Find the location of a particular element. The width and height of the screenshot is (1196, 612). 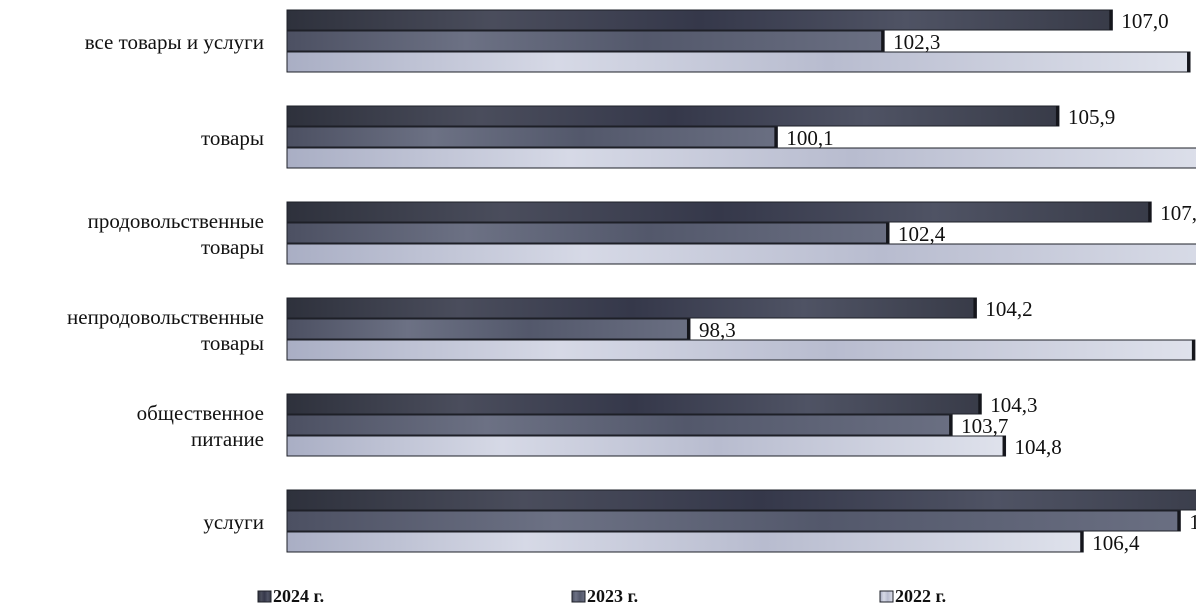

value-label: 102,3 is located at coordinates (916, 42).